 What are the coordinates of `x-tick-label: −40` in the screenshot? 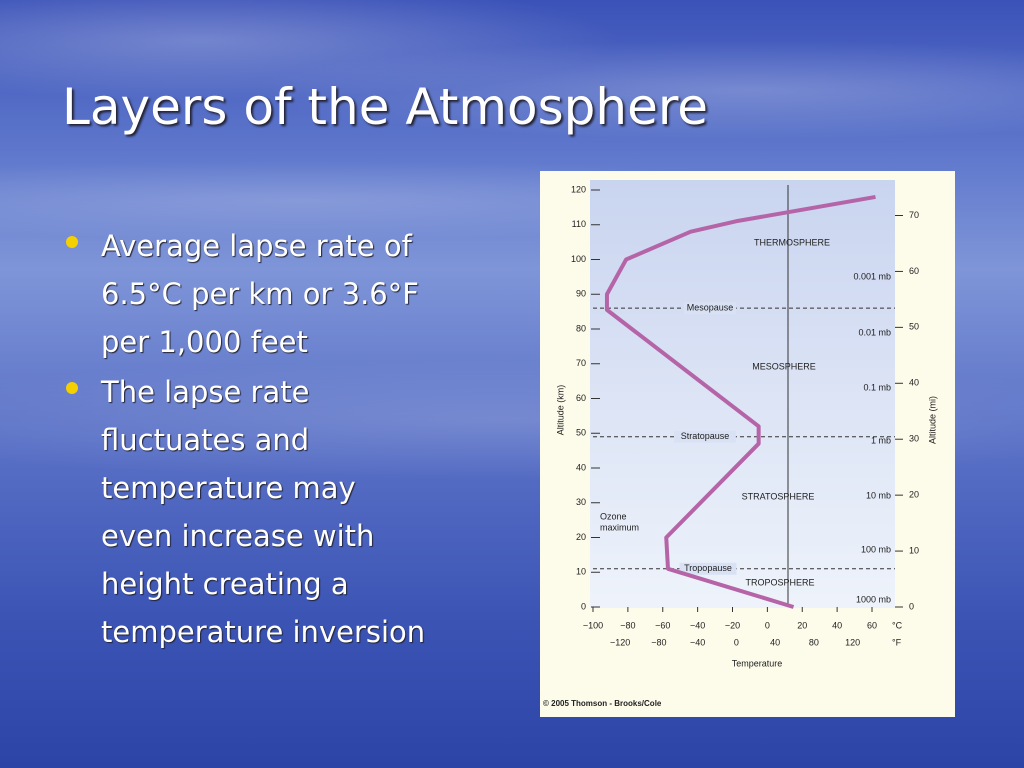 It's located at (697, 625).